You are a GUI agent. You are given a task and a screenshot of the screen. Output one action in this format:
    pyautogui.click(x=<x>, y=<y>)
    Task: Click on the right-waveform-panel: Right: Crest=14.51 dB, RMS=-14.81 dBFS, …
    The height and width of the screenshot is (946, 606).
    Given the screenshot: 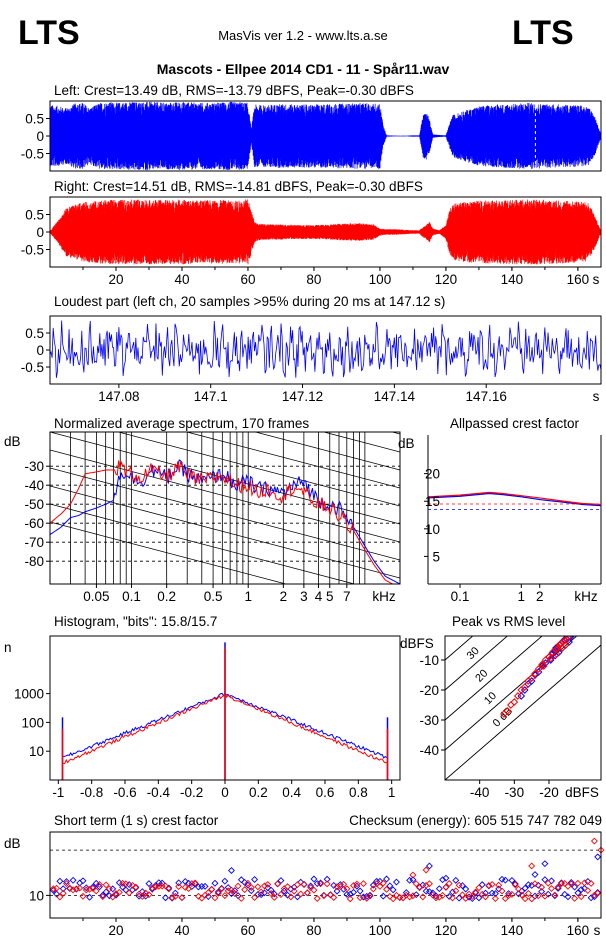 What is the action you would take?
    pyautogui.click(x=311, y=233)
    